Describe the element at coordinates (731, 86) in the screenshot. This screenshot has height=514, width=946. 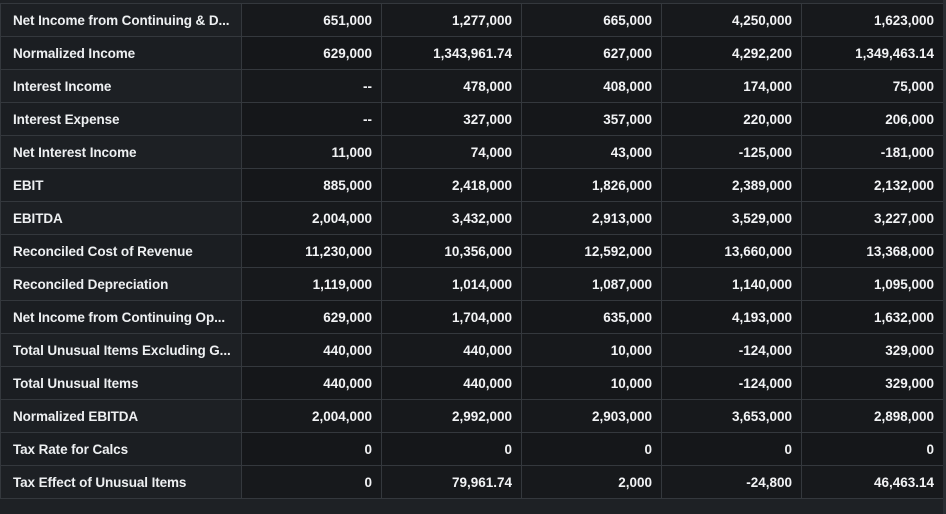
I see `table-cell-value: 174,000` at that location.